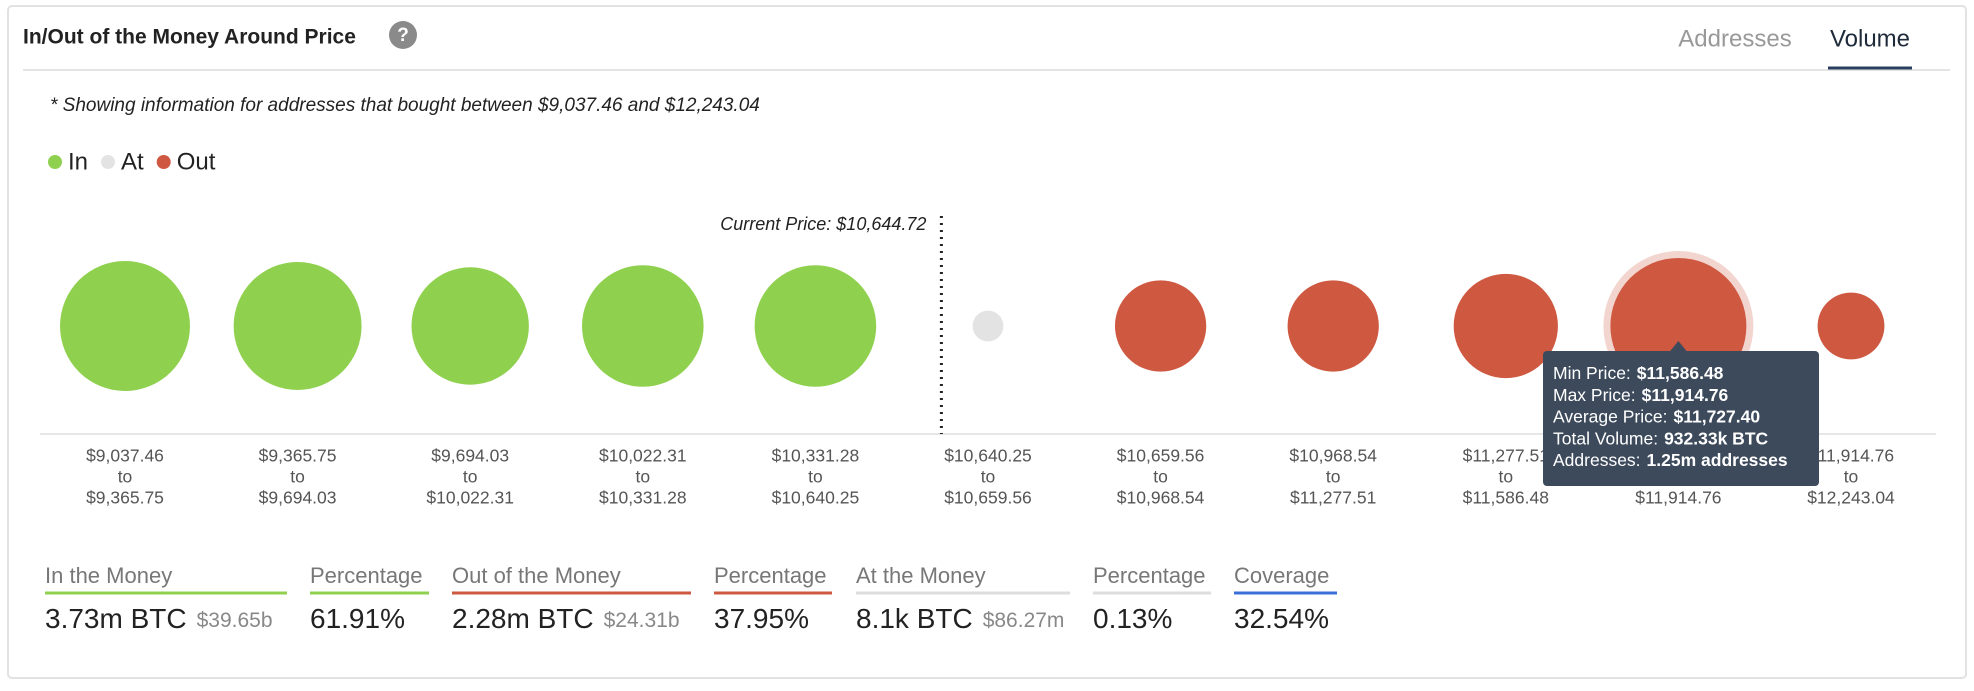 This screenshot has width=1974, height=691. What do you see at coordinates (1610, 416) in the screenshot?
I see `tooltip-label: Average Price:` at bounding box center [1610, 416].